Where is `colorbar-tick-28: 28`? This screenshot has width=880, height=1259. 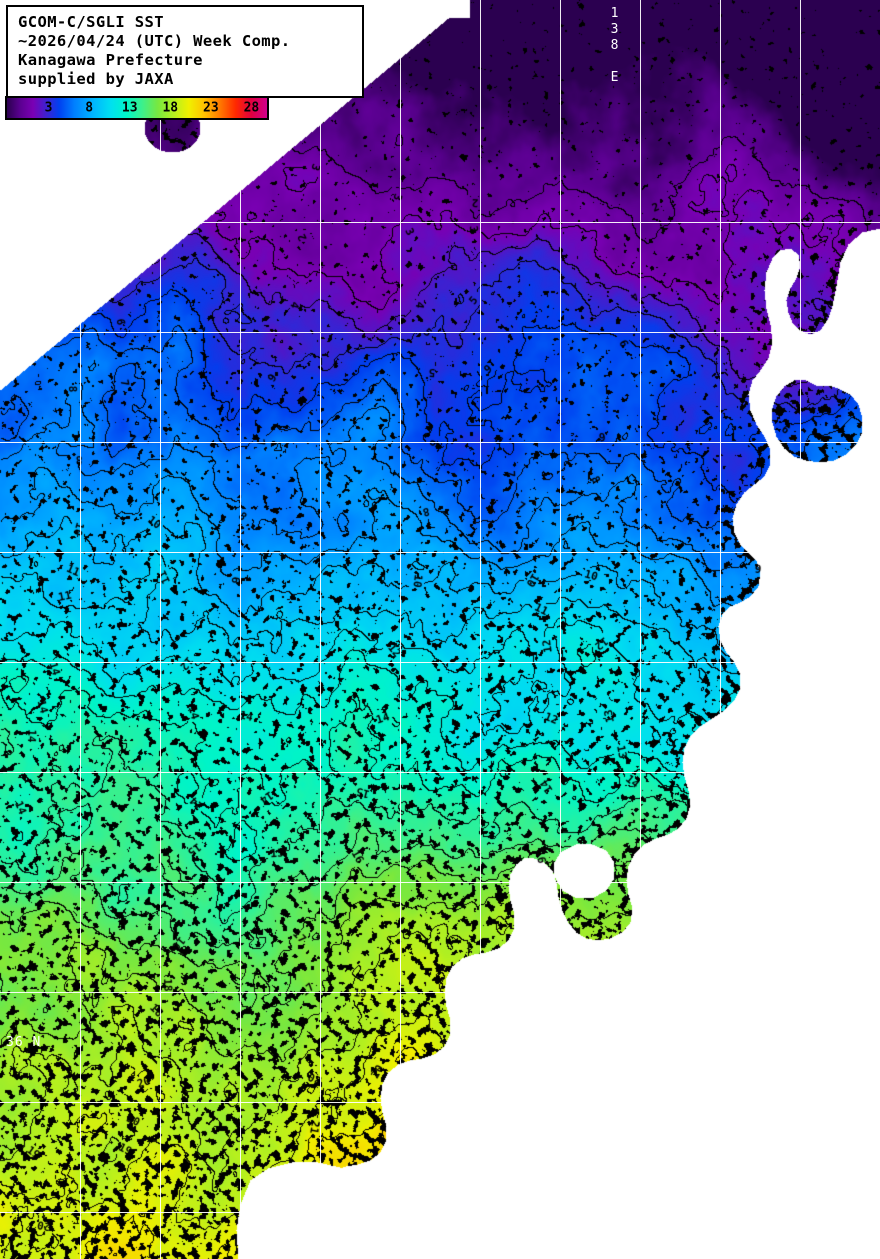 colorbar-tick-28: 28 is located at coordinates (251, 108).